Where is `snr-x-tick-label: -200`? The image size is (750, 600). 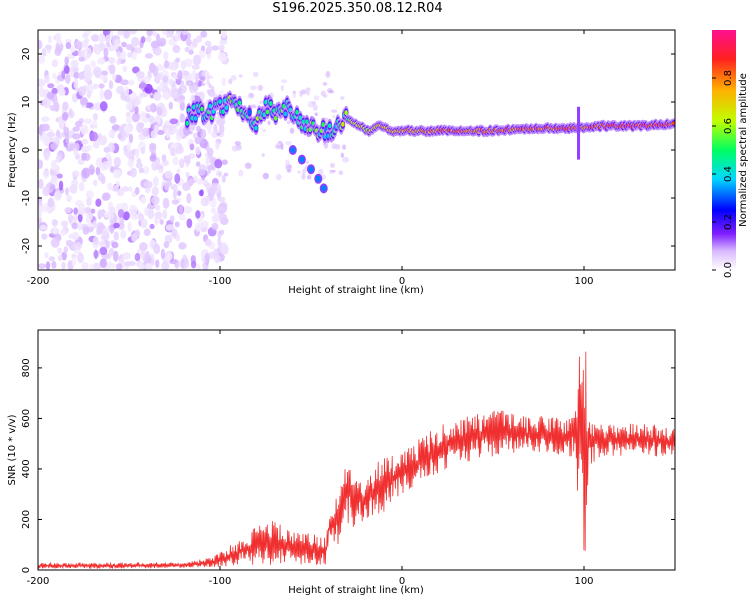
snr-x-tick-label: -200 is located at coordinates (38, 581).